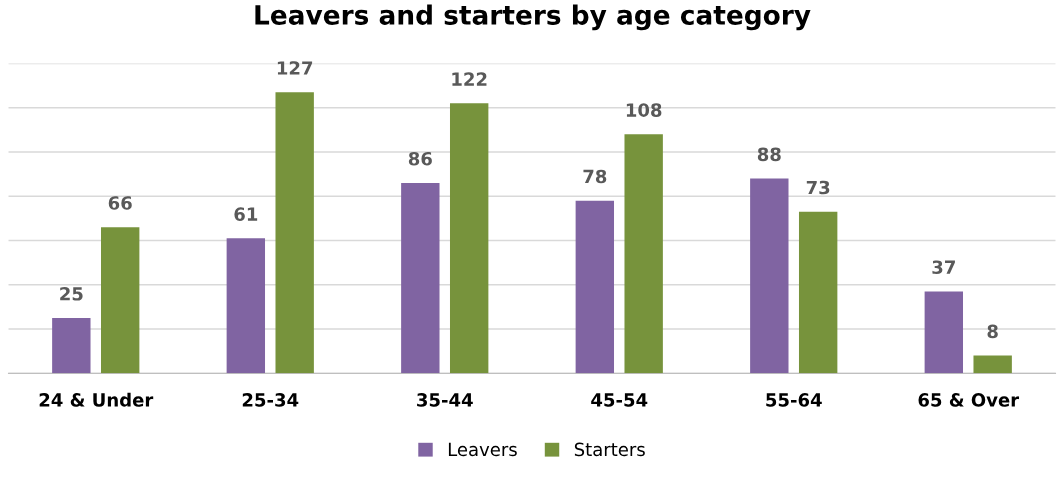 This screenshot has height=488, width=1064. I want to click on data-label: 78, so click(595, 176).